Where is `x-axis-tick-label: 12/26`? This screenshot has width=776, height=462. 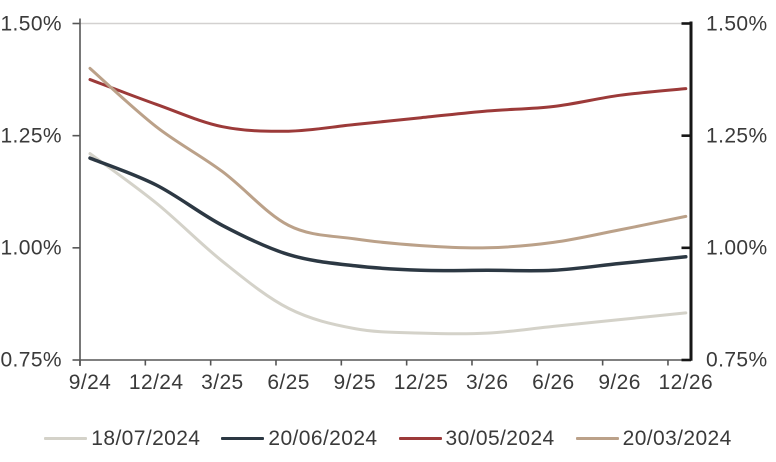 x-axis-tick-label: 12/26 is located at coordinates (686, 382).